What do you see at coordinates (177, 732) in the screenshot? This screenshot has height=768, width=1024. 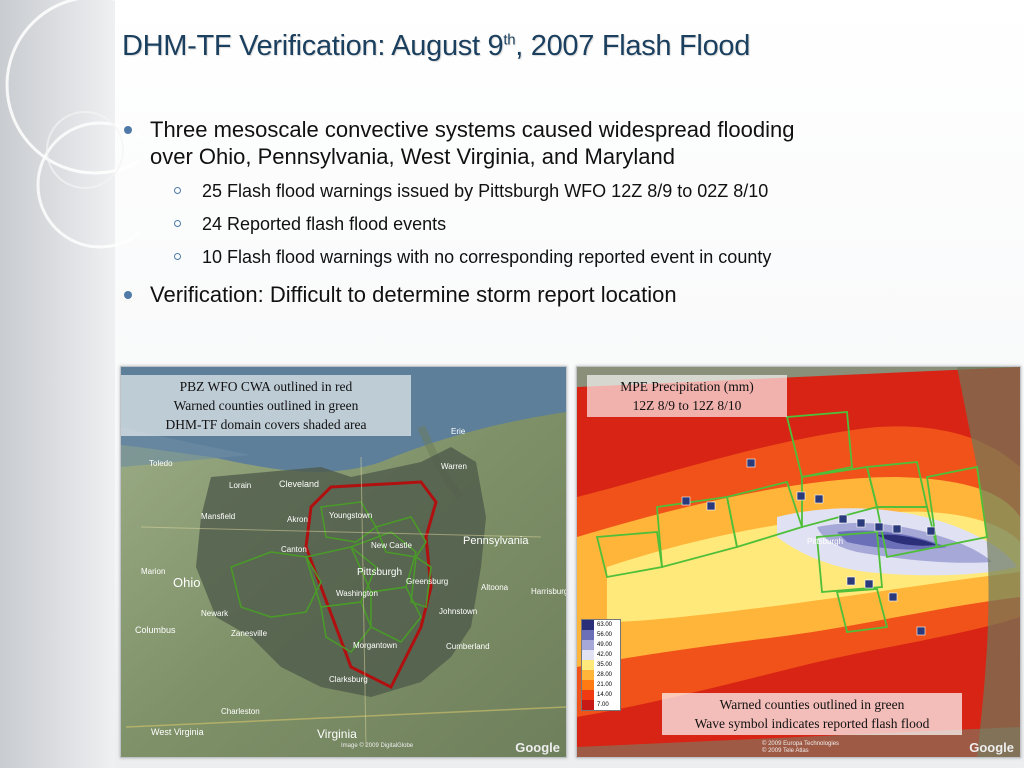 I see `map-label-west-virginia: West Virginia` at bounding box center [177, 732].